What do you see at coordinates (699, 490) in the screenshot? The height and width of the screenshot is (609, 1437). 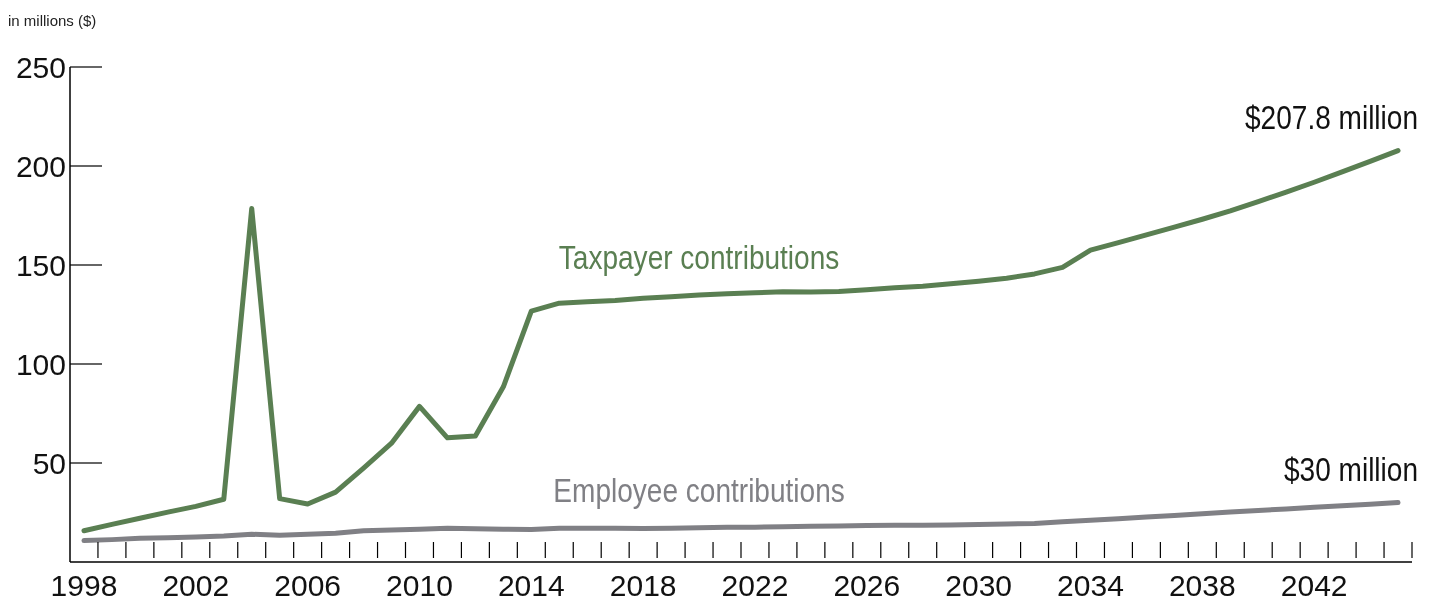 I see `series-label: Employee contributions` at bounding box center [699, 490].